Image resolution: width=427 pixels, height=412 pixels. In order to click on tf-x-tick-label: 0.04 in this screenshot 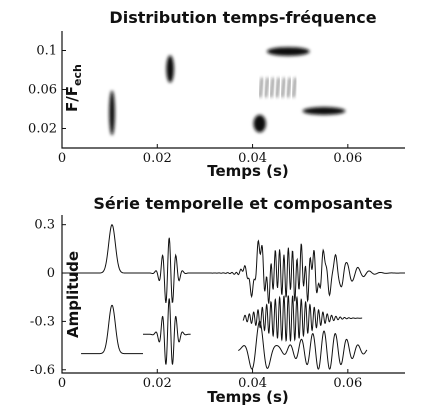, I will do `click(252, 158)`.